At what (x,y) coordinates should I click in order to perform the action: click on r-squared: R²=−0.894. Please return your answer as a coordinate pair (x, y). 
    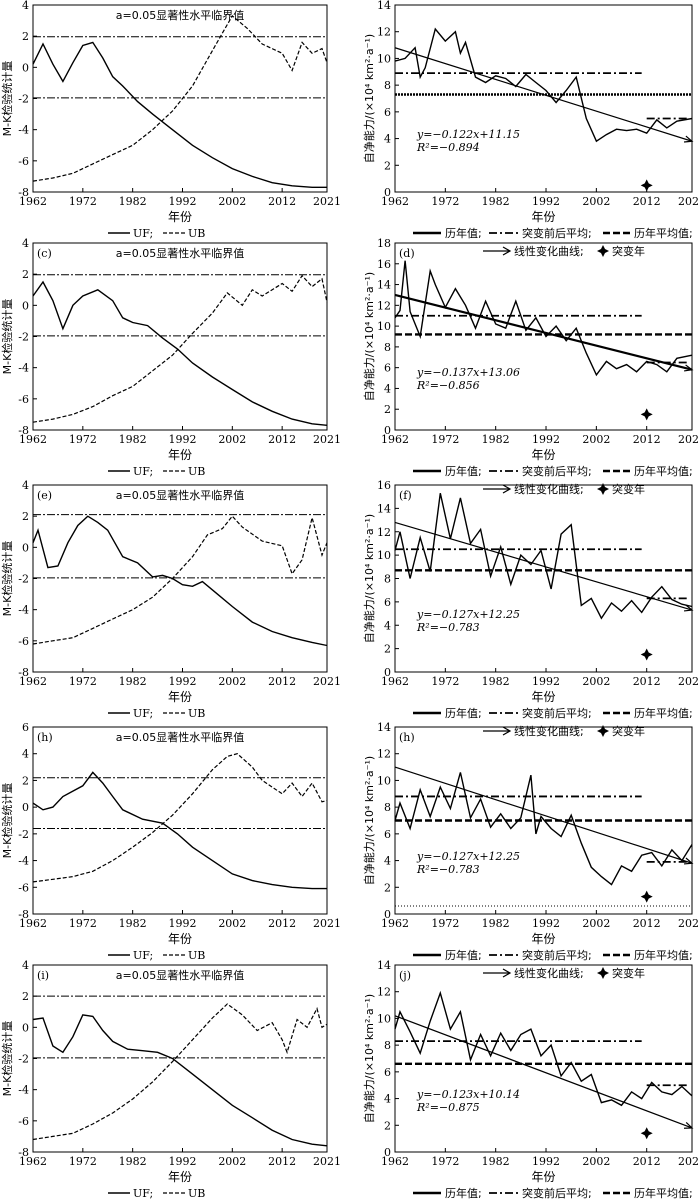
    Looking at the image, I should click on (448, 147).